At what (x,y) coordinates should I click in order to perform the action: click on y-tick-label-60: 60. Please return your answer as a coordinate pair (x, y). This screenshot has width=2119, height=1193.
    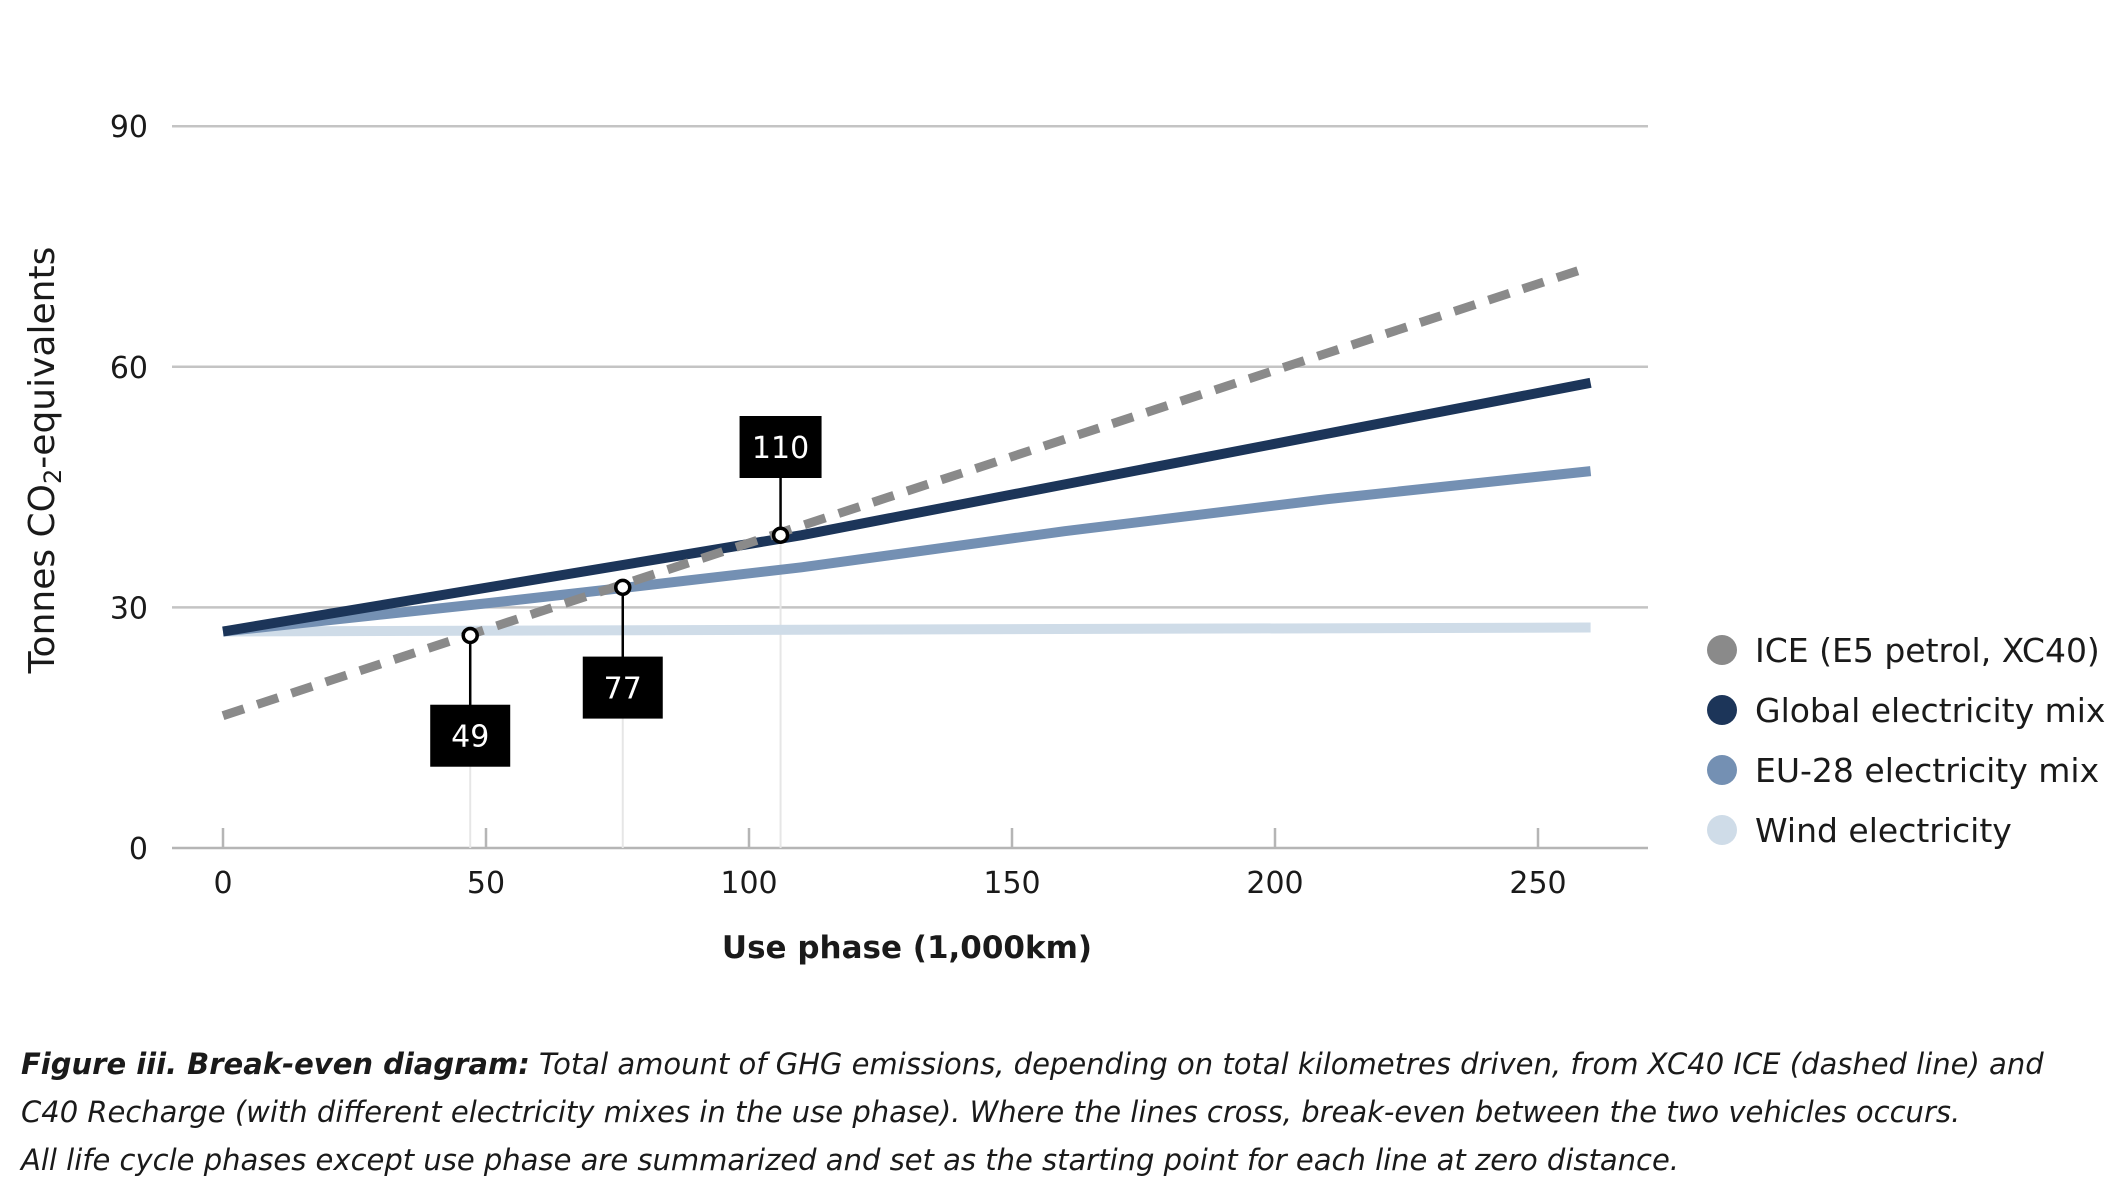
    Looking at the image, I should click on (129, 368).